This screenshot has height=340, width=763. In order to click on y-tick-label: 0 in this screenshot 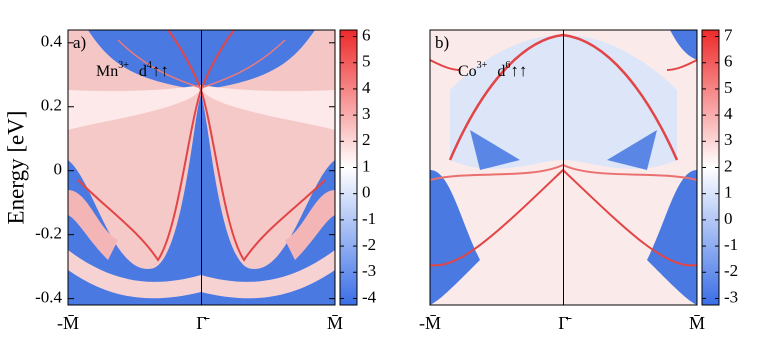, I will do `click(58, 169)`.